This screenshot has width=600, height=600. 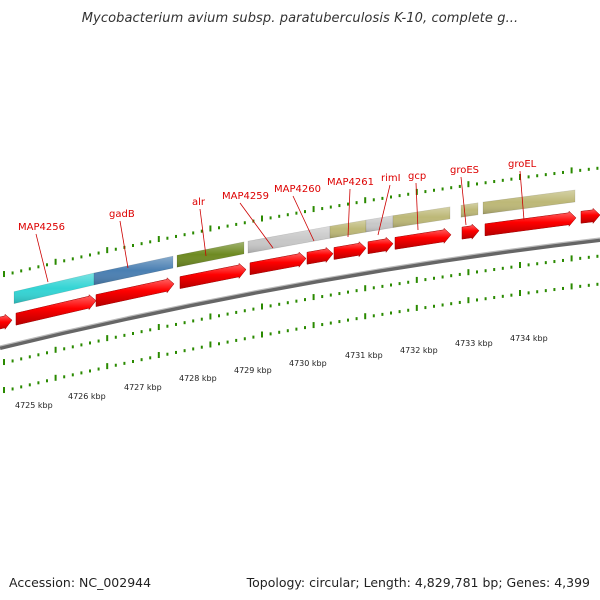 I want to click on kbp-label: 4733 kbp, so click(x=474, y=343).